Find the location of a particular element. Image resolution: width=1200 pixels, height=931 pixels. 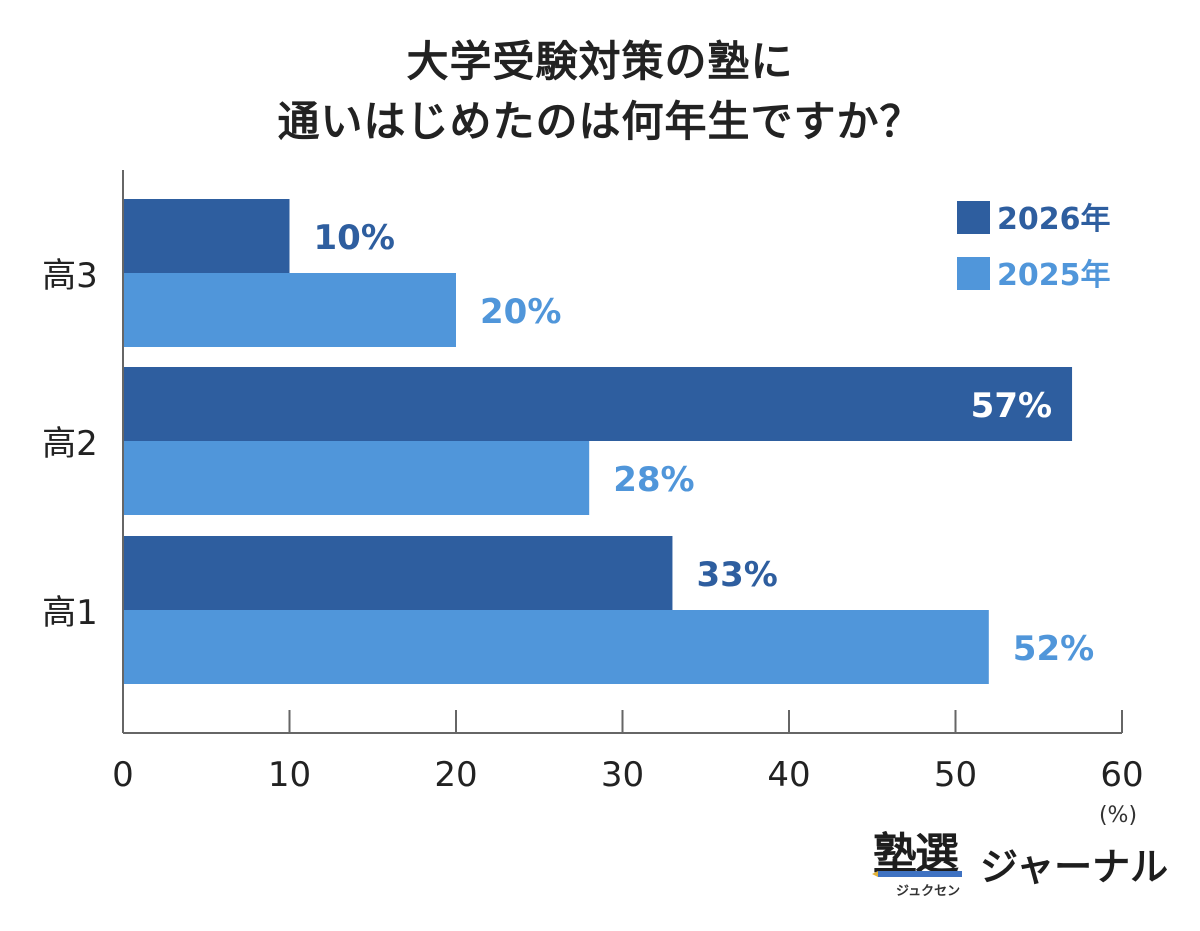

x-tick-label: 60 is located at coordinates (1121, 775).